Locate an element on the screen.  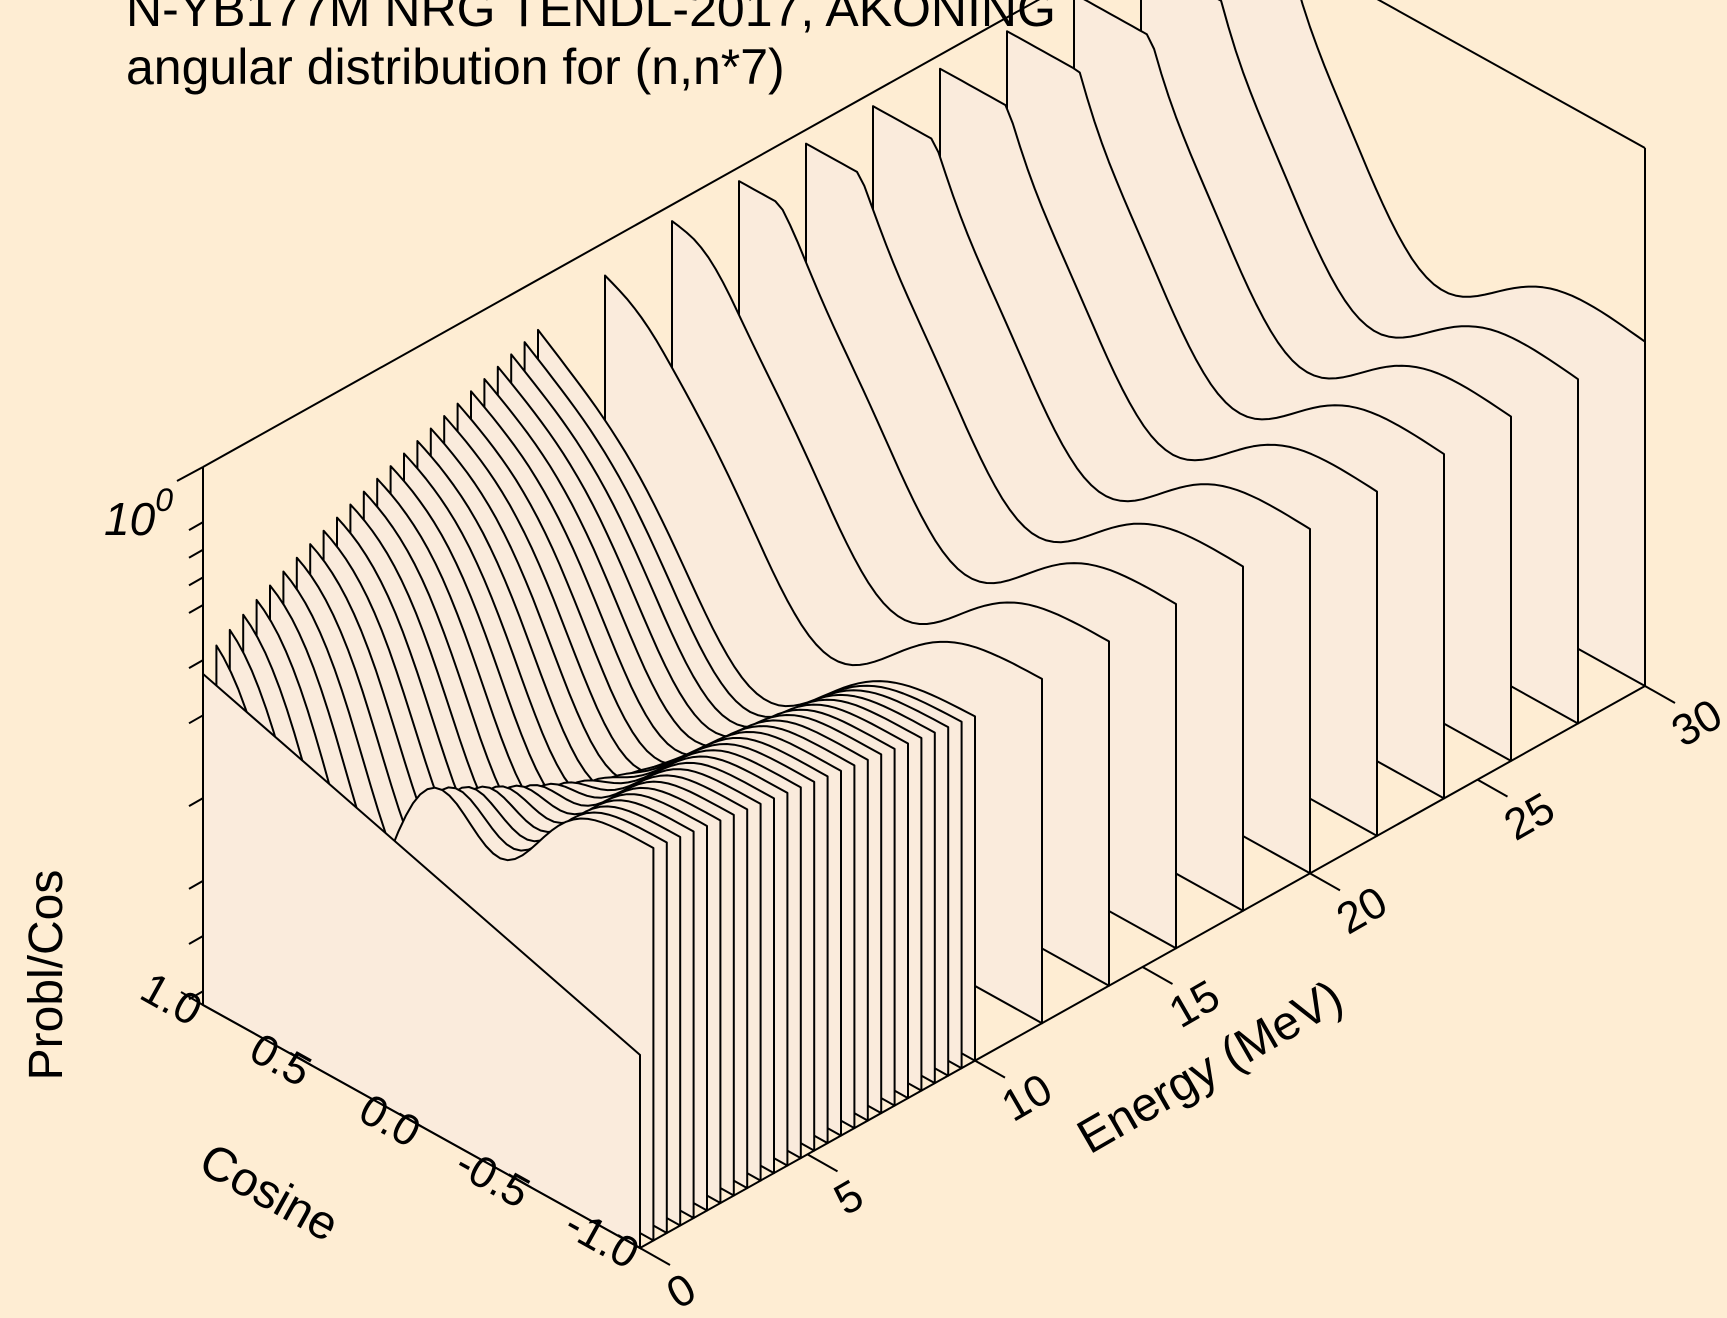
z-axis-title: Probl/Cos is located at coordinates (46, 975).